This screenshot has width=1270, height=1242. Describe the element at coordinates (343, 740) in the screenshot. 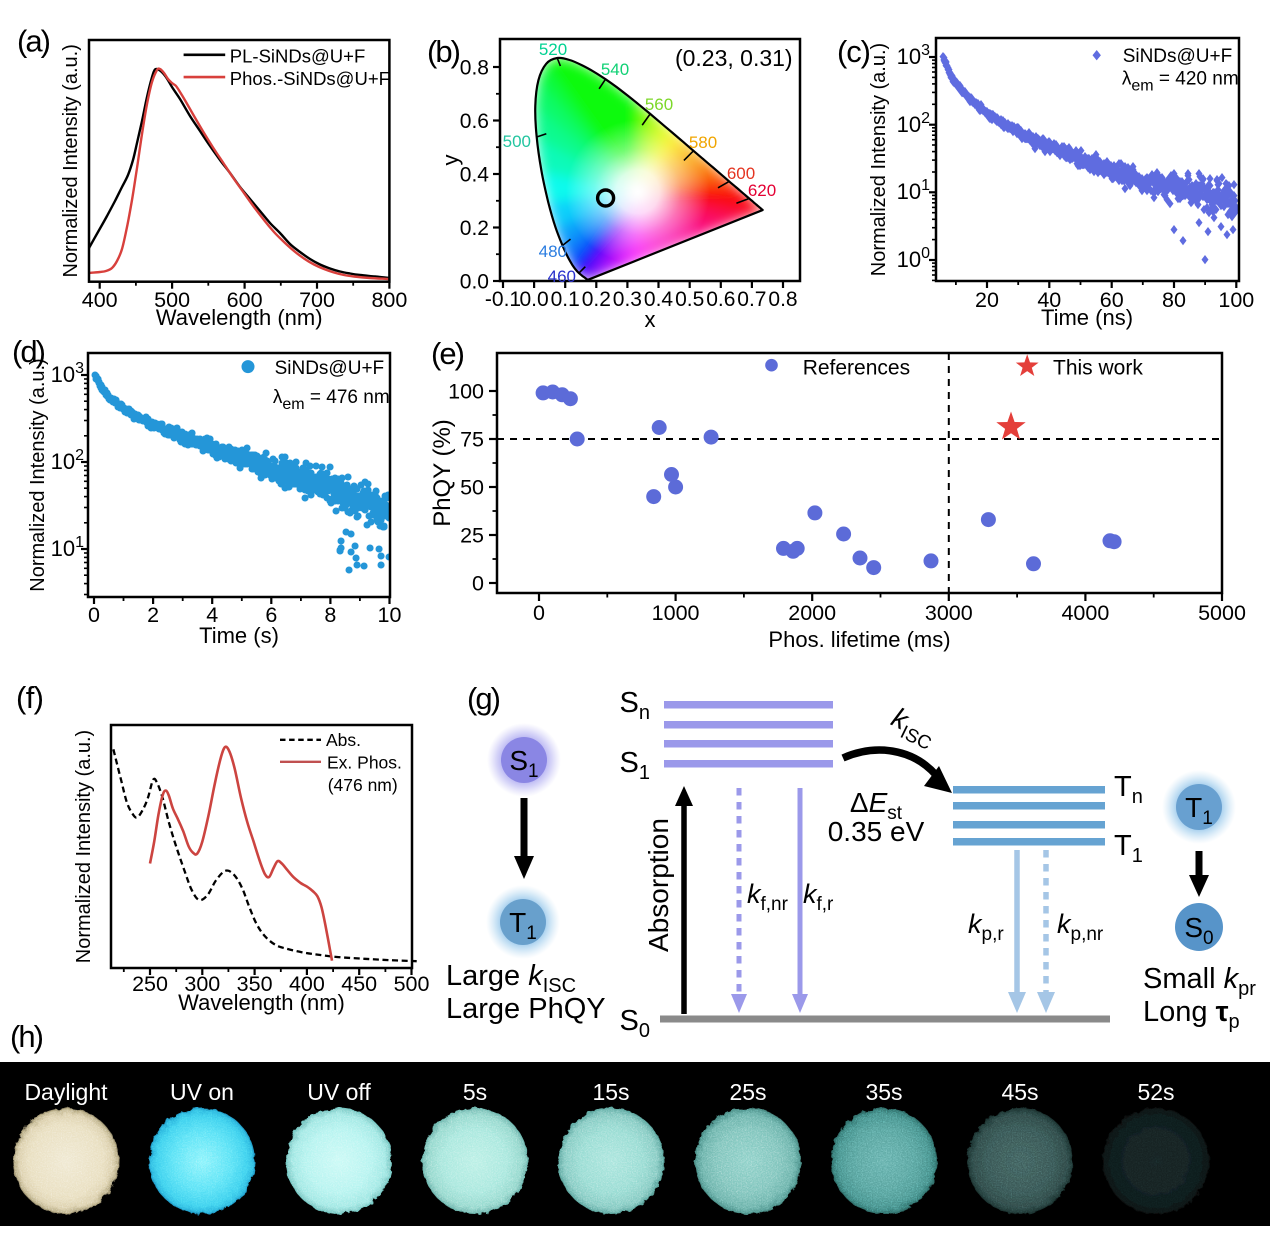

I see `svg-text: Abs.` at that location.